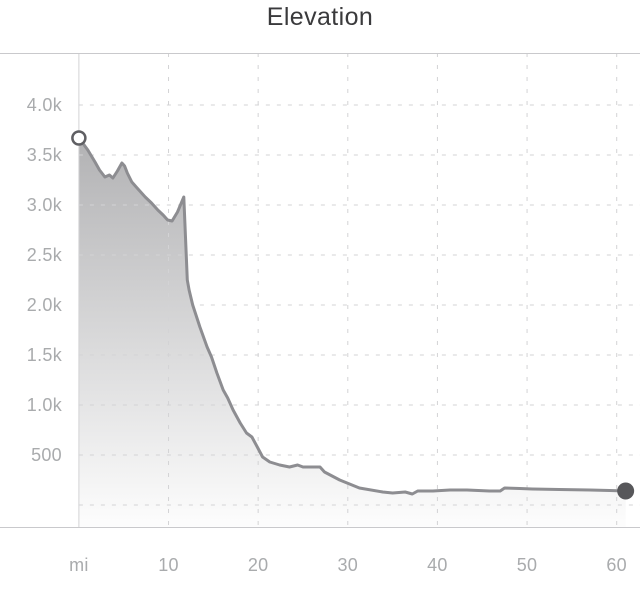  Describe the element at coordinates (168, 565) in the screenshot. I see `x-axis-tick-label: 10` at that location.